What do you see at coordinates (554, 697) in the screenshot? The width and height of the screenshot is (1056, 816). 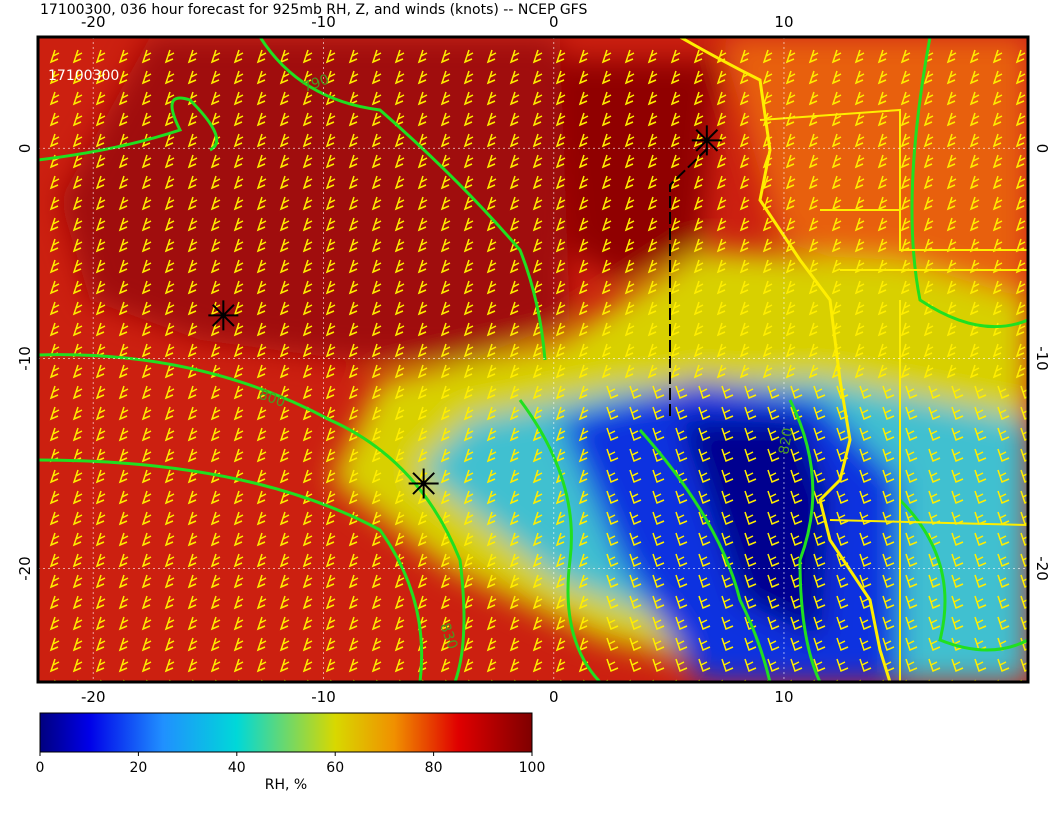 I see `x-tick-label: 0` at bounding box center [554, 697].